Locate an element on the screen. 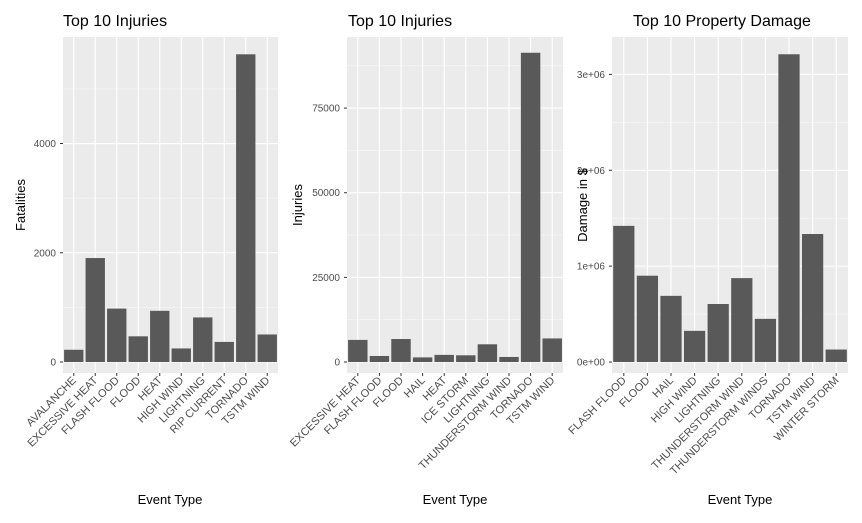 The image size is (862, 523). chart-title: Top 10 Property Damage is located at coordinates (722, 21).